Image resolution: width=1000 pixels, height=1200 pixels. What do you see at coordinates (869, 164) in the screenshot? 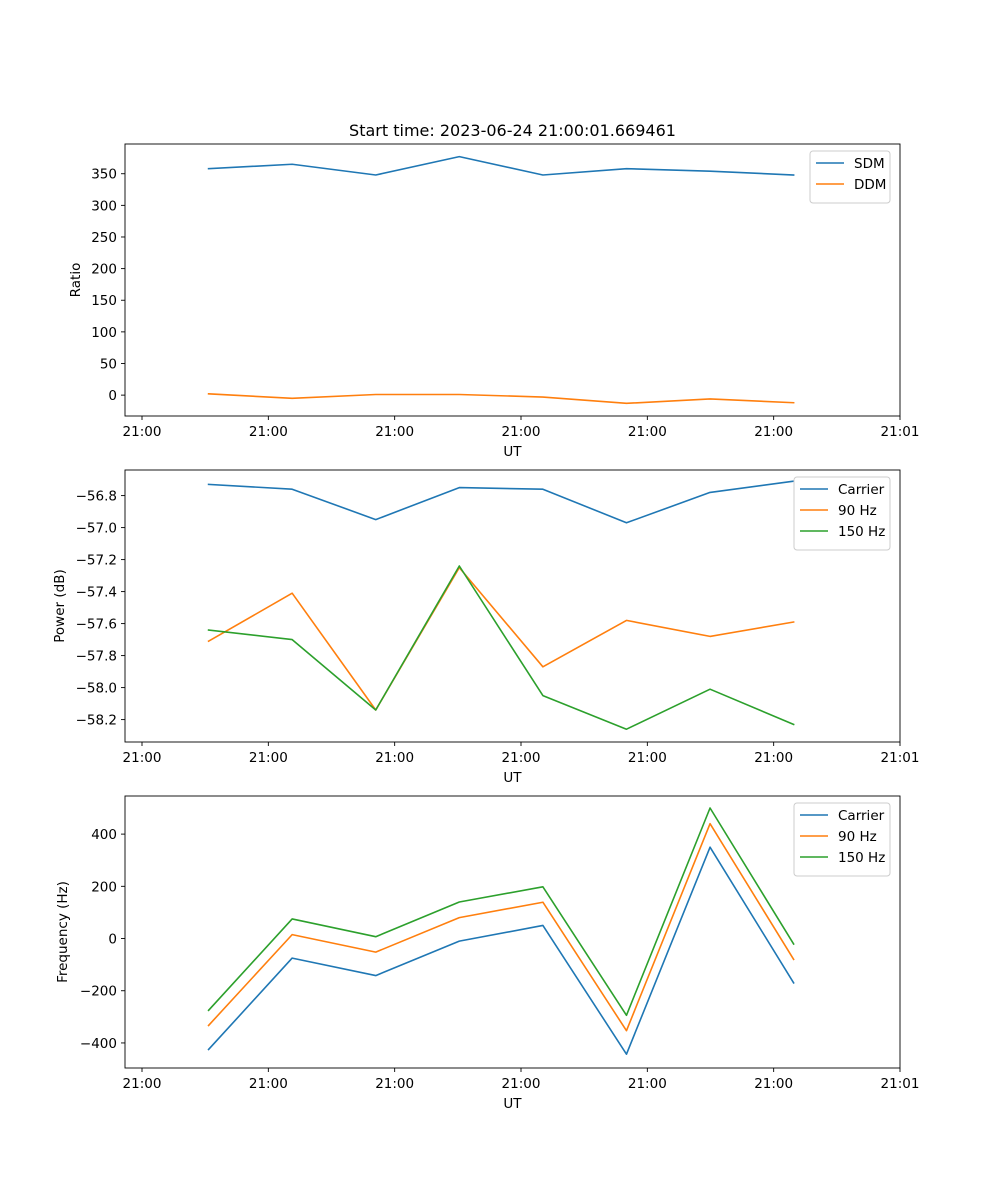
I see `legend-label: SDM` at bounding box center [869, 164].